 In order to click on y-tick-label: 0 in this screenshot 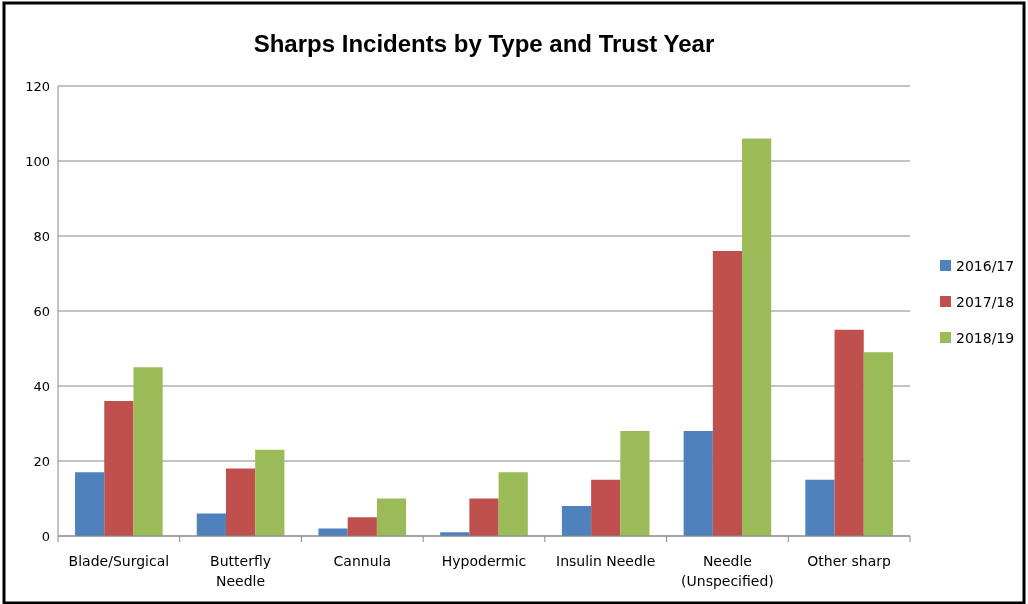, I will do `click(45, 536)`.